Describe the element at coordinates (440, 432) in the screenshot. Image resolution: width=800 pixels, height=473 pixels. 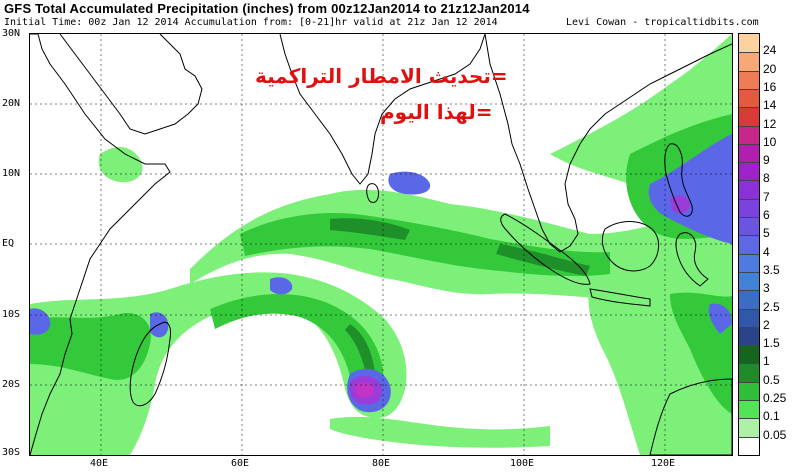
I see `rain-band-tail` at that location.